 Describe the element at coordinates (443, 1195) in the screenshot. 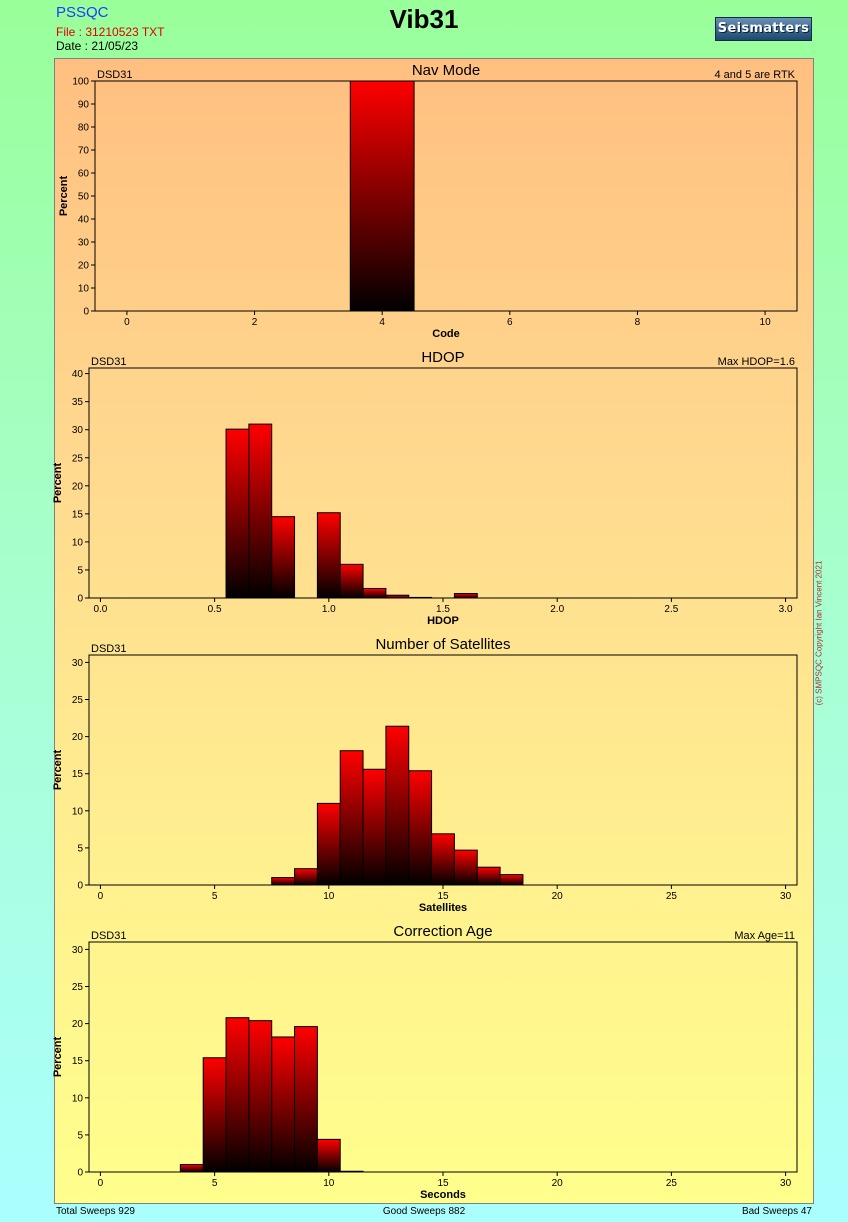

I see `x-axis-label: Seconds` at that location.